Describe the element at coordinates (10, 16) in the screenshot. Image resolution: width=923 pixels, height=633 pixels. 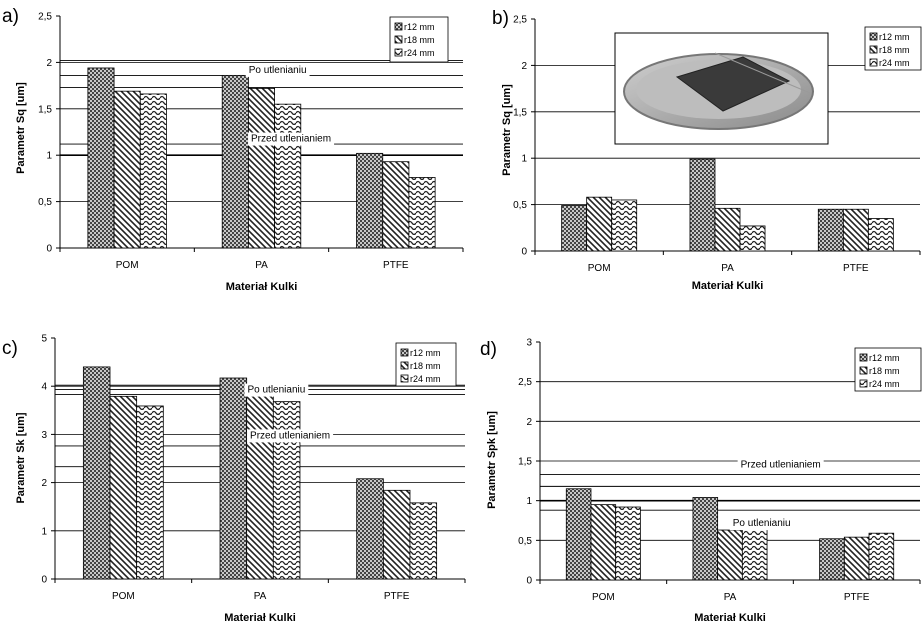
I see `panel-label: a)` at that location.